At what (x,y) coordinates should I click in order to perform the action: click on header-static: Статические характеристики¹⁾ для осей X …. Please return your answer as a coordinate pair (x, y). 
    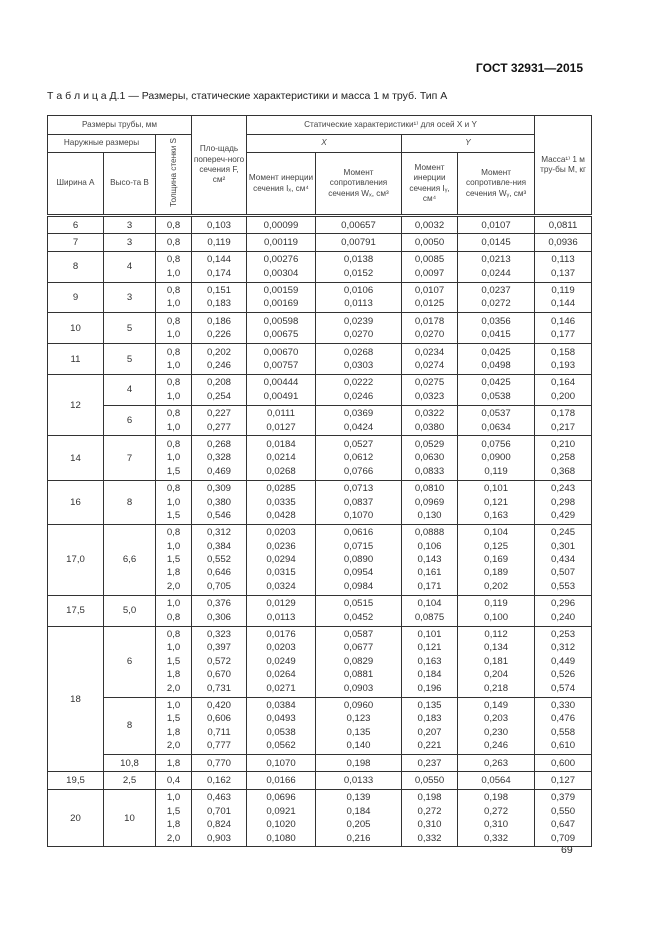
    Looking at the image, I should click on (391, 125).